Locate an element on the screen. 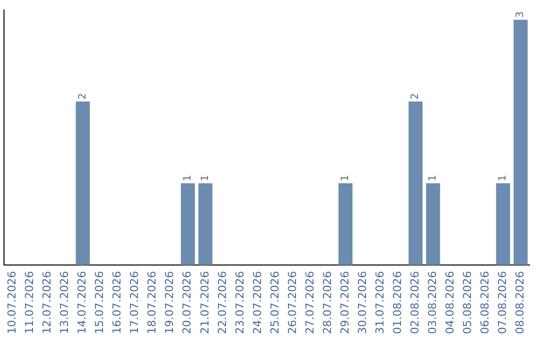  x-tick-label: 03.08.2026 is located at coordinates (432, 302).